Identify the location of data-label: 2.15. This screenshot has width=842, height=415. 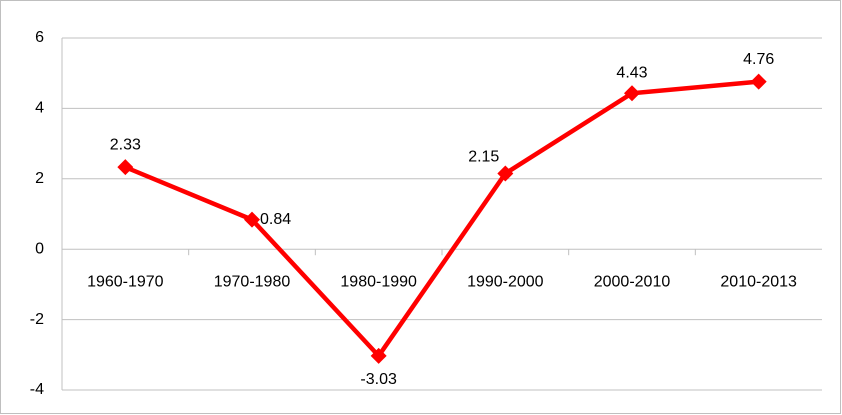
(483, 157).